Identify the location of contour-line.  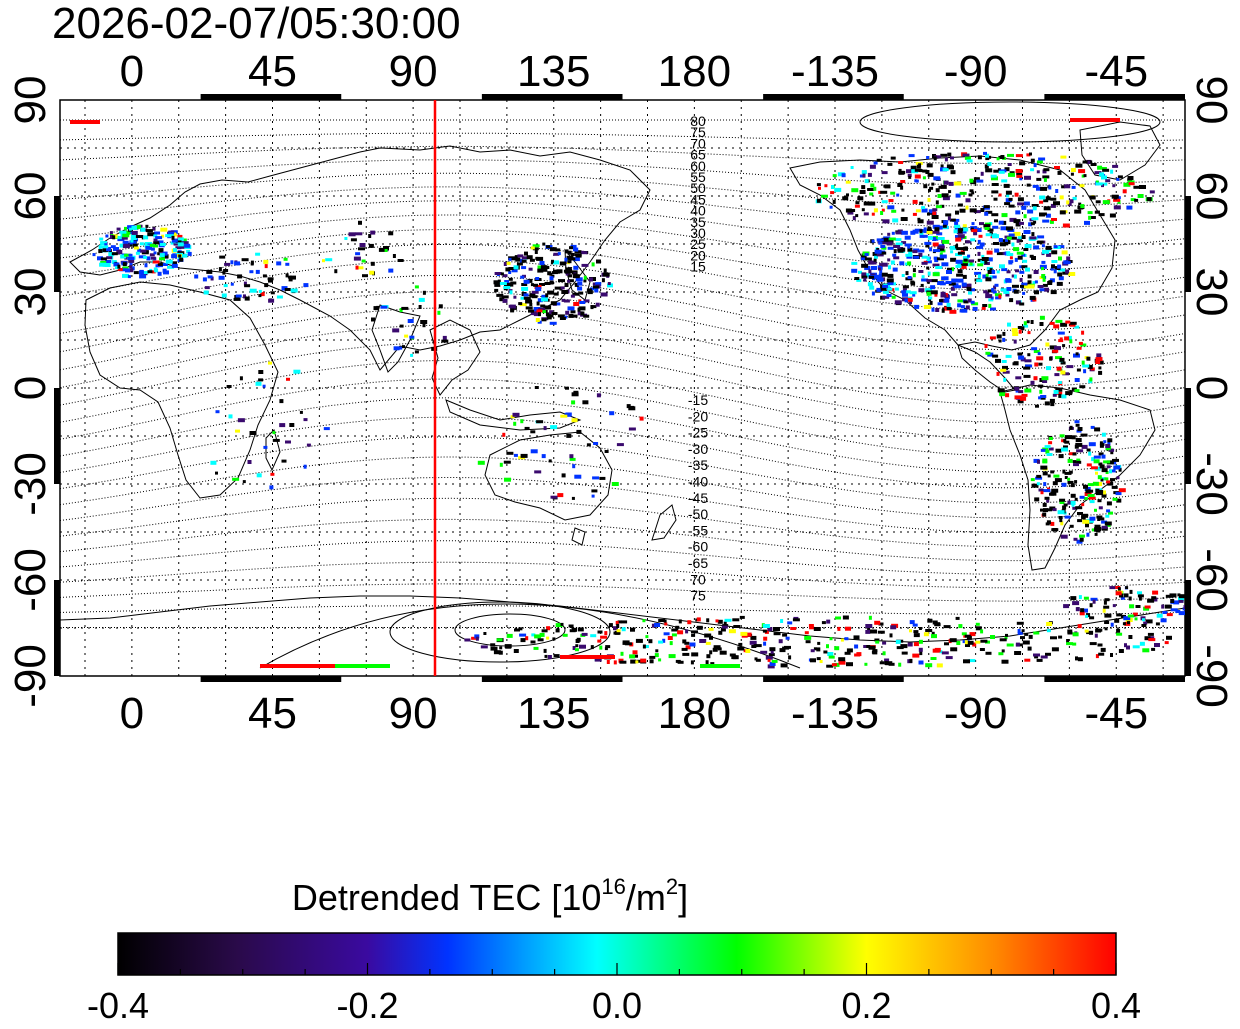
(622, 557).